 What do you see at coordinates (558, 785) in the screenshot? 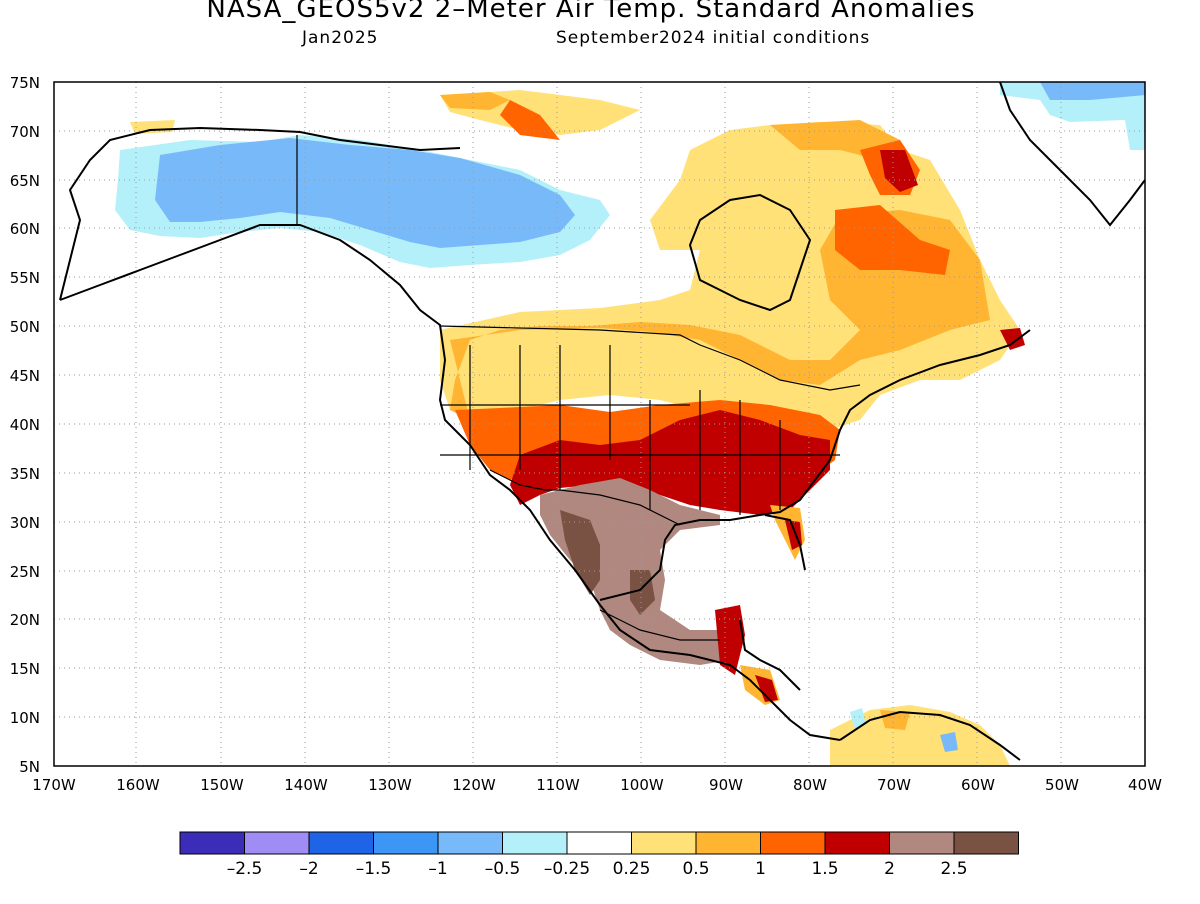
I see `lon-tick: 110W` at bounding box center [558, 785].